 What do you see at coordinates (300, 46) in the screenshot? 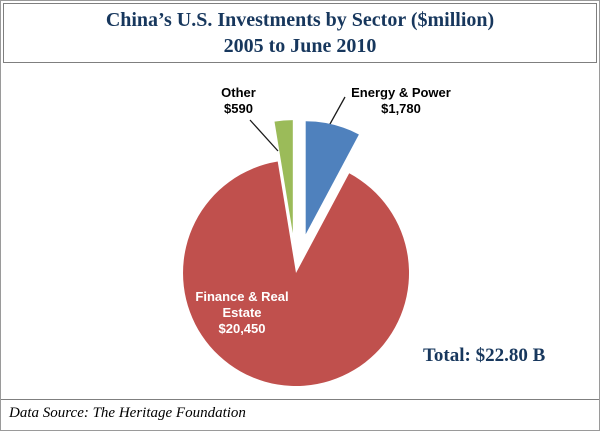
I see `chart-title-line2: 2005 to June 2010` at bounding box center [300, 46].